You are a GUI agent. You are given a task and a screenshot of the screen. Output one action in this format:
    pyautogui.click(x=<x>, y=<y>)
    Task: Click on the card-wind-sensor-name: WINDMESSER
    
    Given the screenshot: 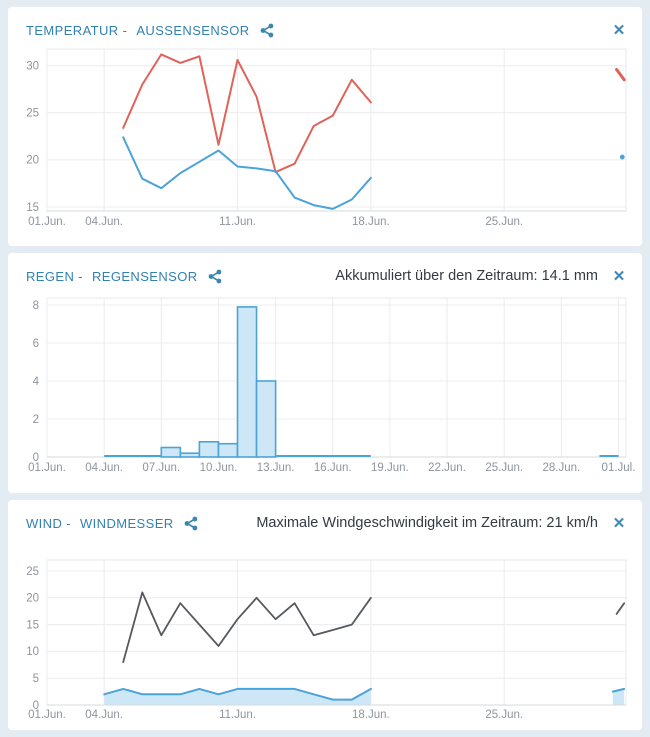 What is the action you would take?
    pyautogui.click(x=127, y=523)
    